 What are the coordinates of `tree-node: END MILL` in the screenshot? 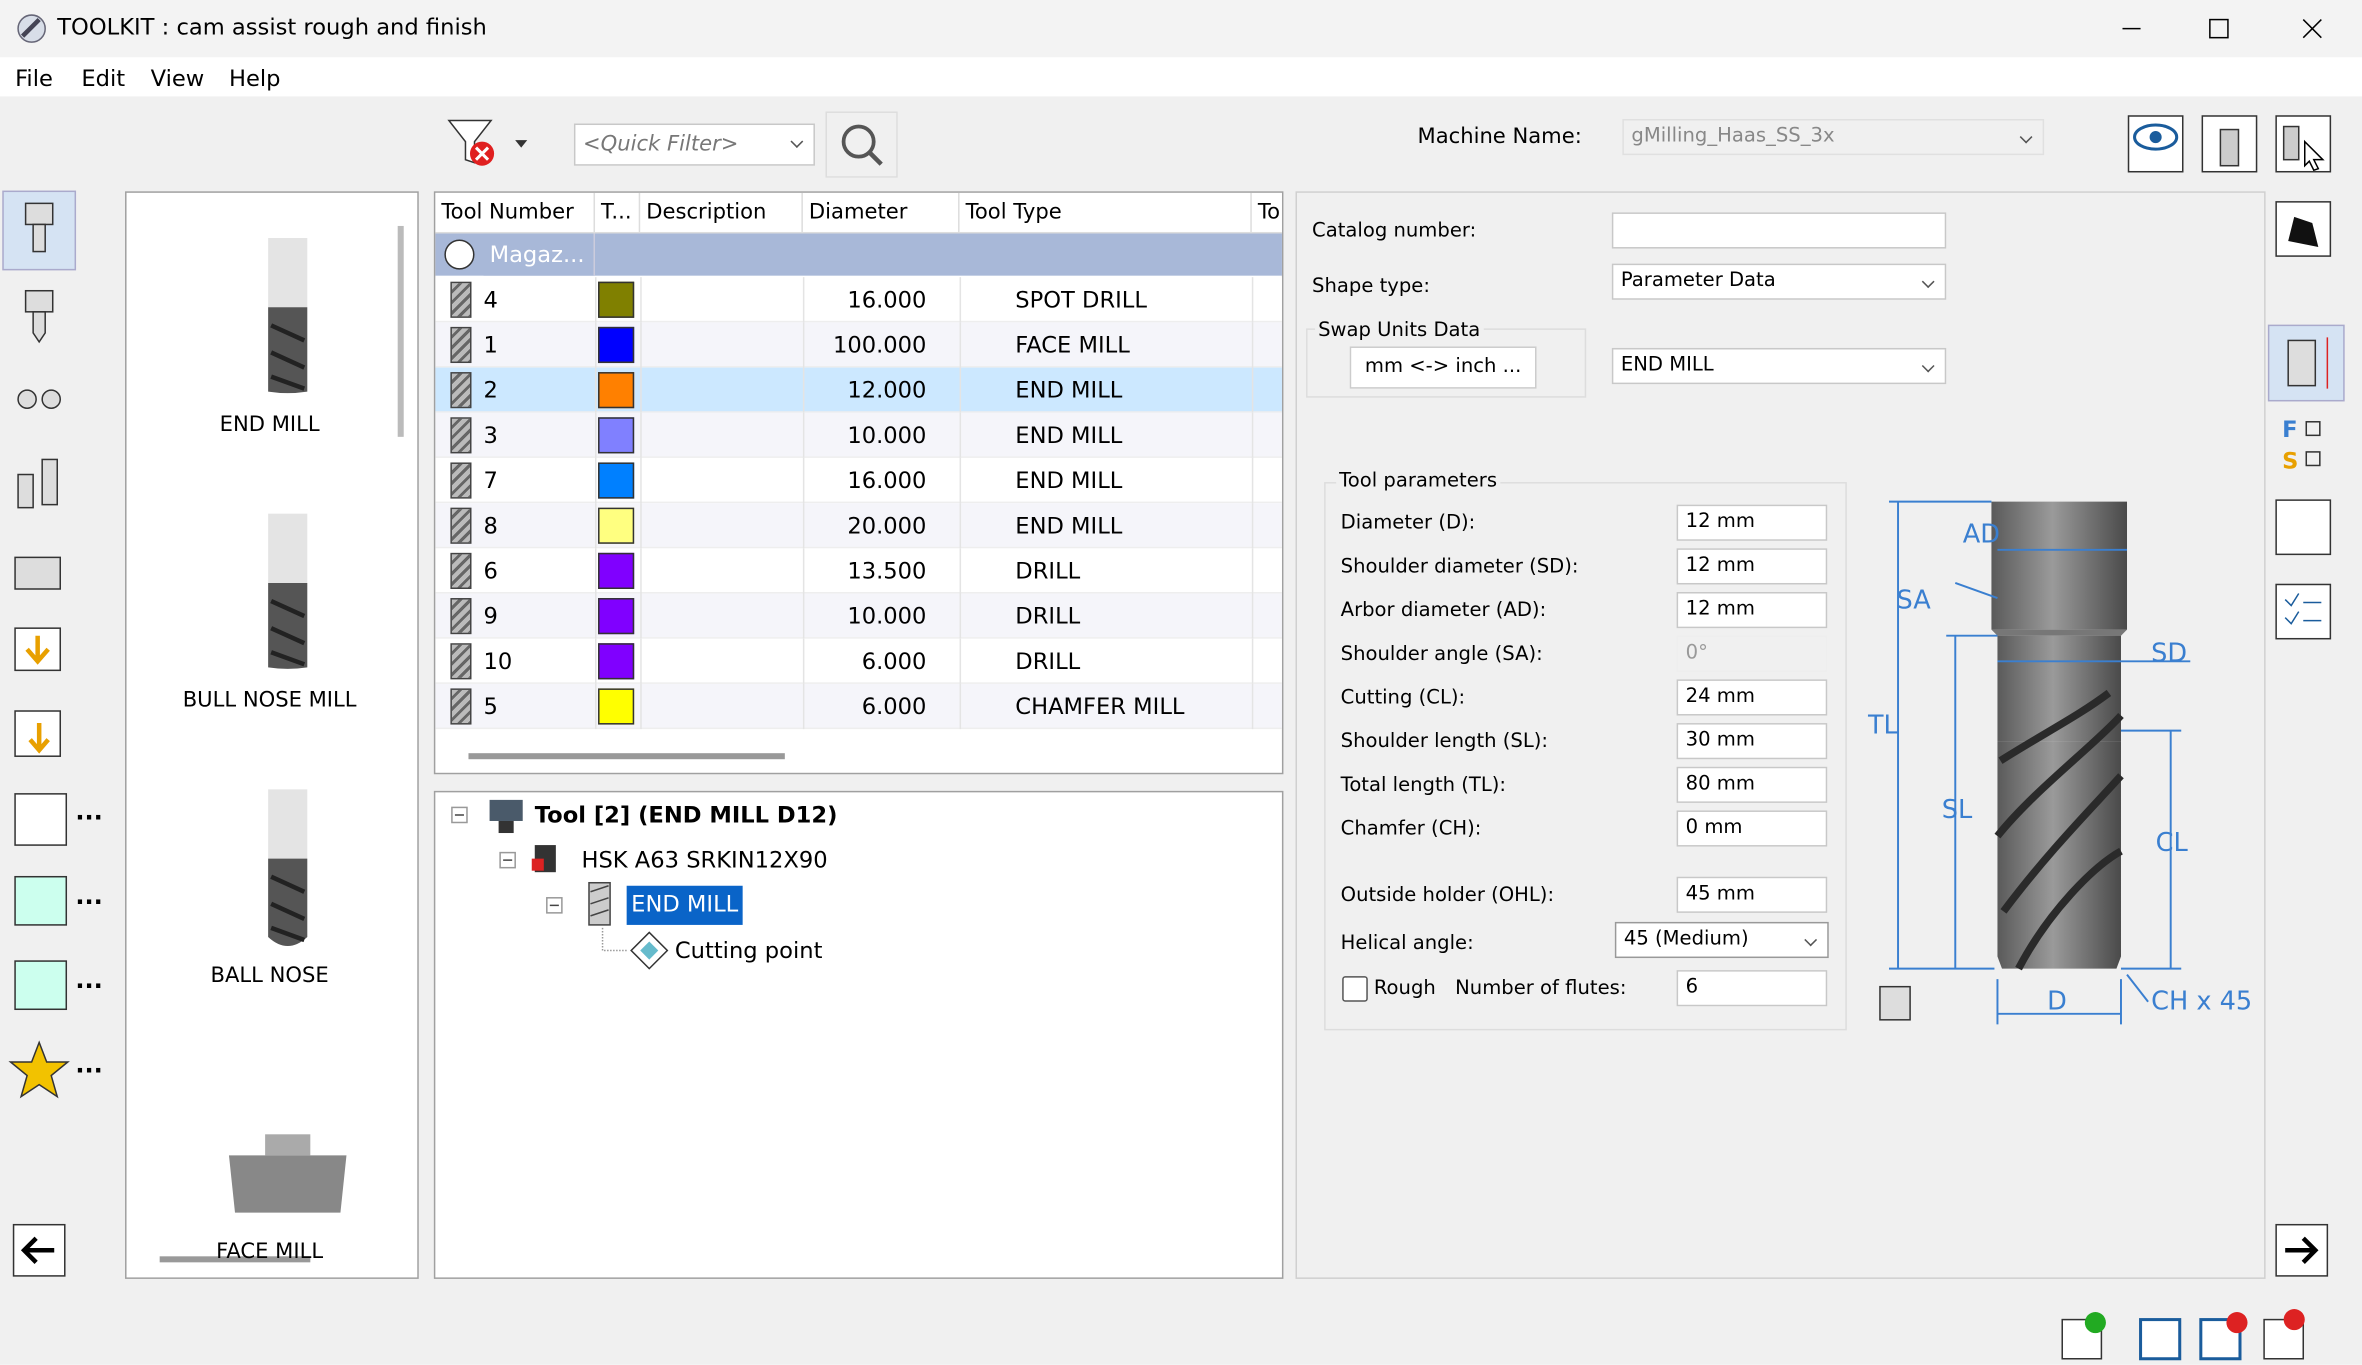 It's located at (684, 905).